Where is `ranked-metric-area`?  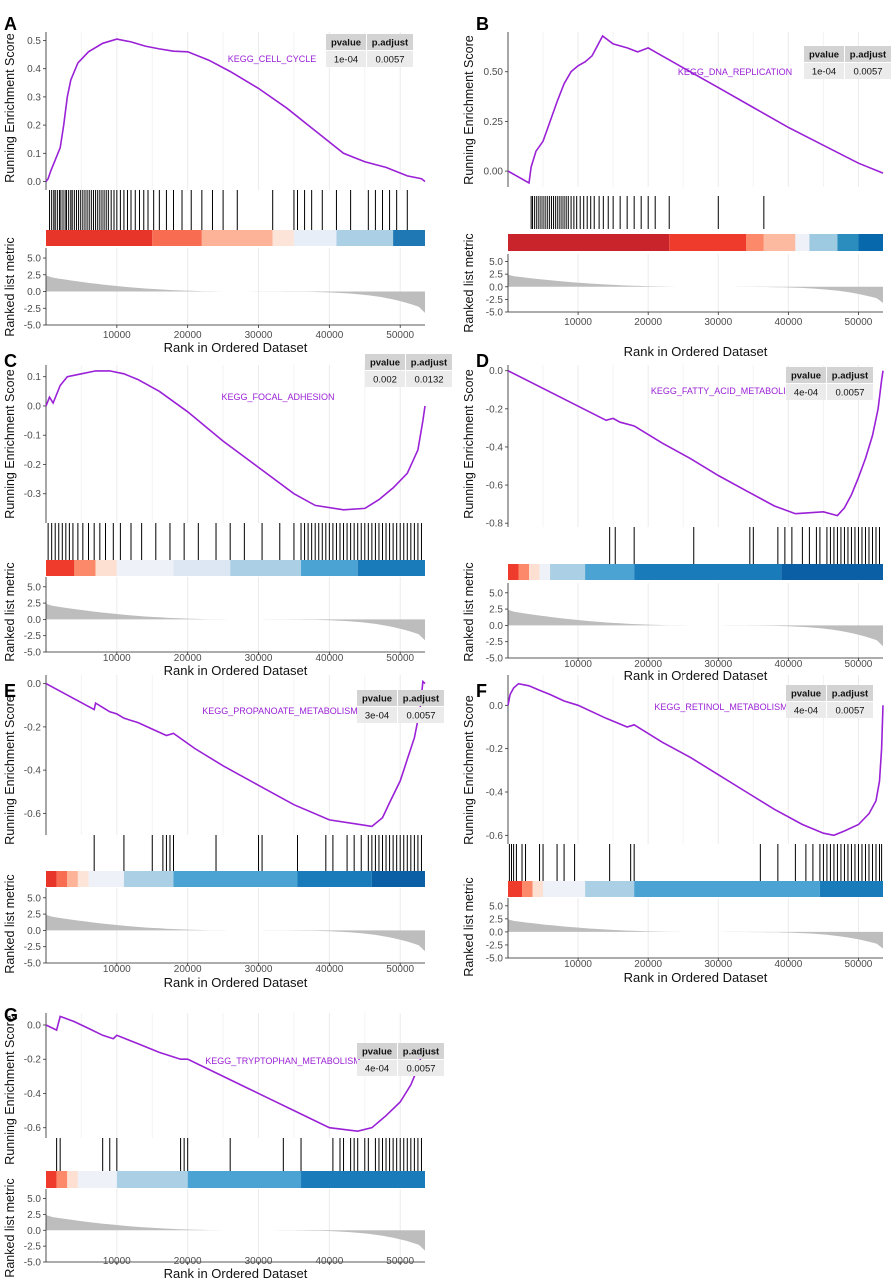
ranked-metric-area is located at coordinates (695, 288).